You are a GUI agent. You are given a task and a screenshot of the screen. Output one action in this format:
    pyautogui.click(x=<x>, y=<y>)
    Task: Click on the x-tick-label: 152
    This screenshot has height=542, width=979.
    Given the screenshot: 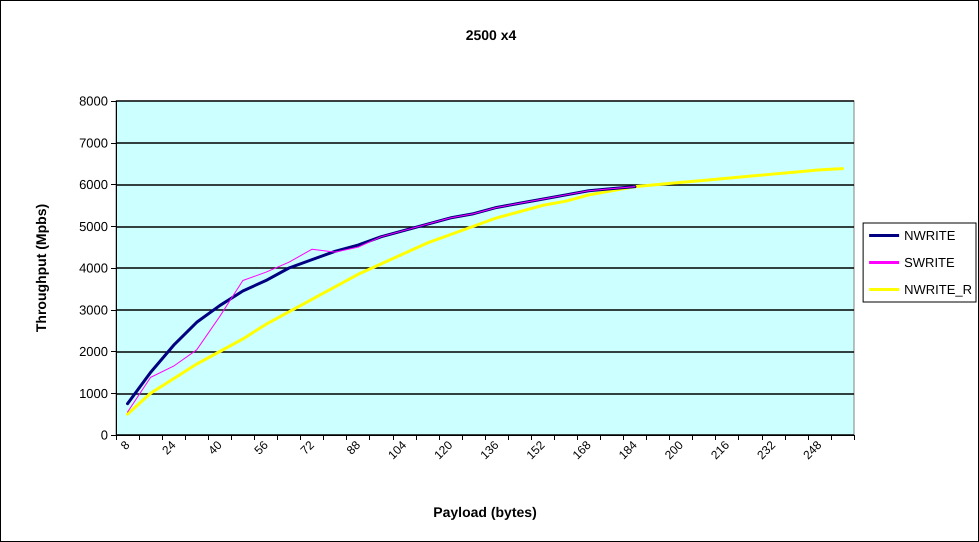 What is the action you would take?
    pyautogui.click(x=536, y=450)
    